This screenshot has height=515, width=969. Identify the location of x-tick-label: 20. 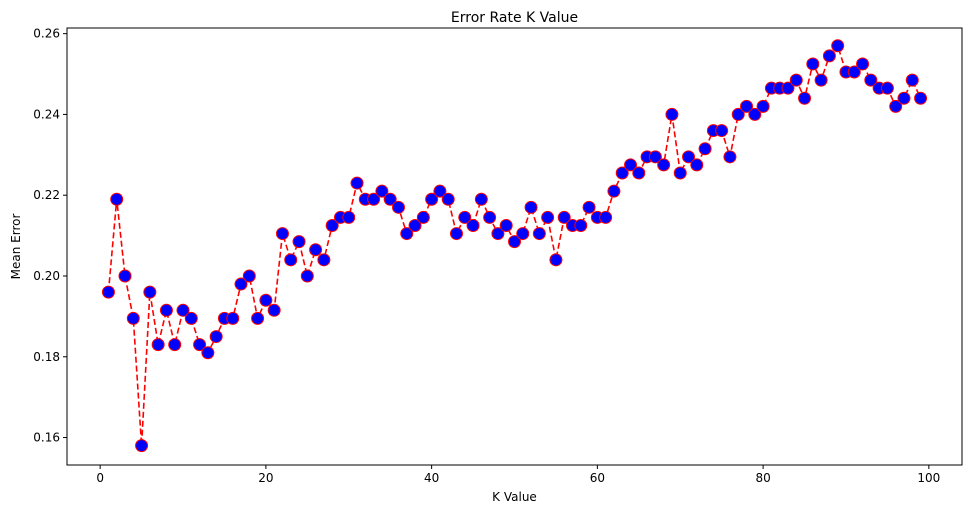
(265, 478).